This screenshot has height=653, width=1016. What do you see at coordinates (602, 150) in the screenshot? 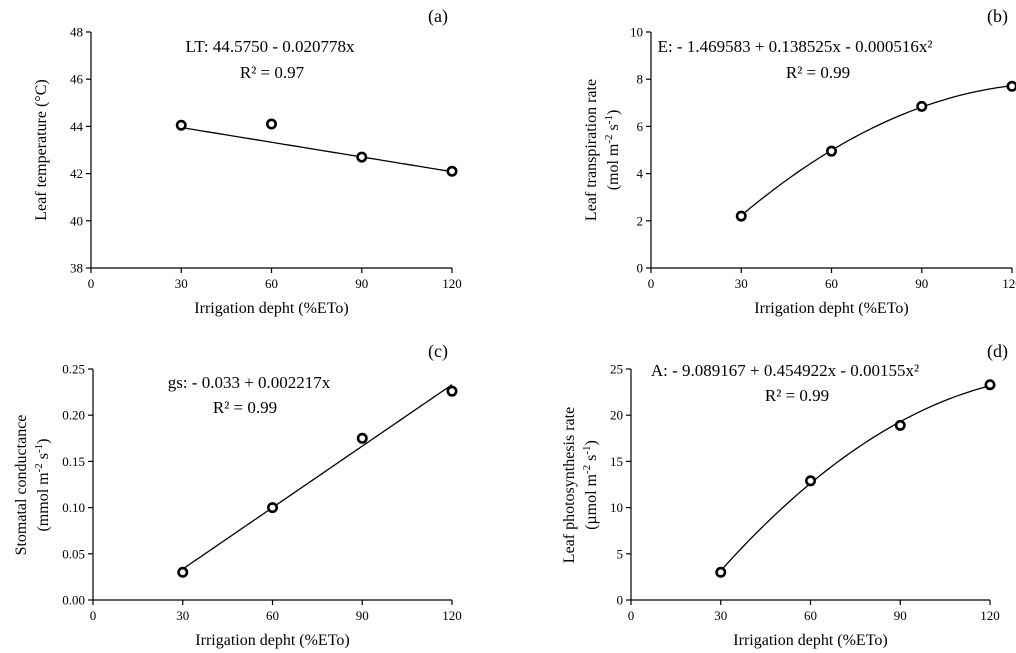
I see `y-axis-label: Leaf transpiration rate (mol m-2 s-1)` at bounding box center [602, 150].